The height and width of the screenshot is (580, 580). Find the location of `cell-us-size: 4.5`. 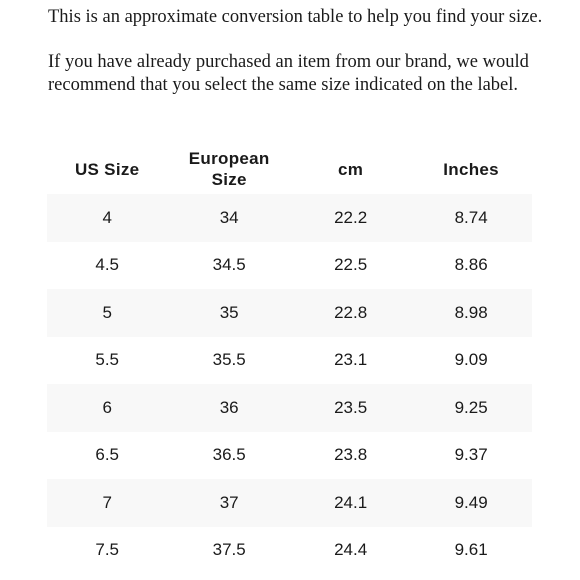

cell-us-size: 4.5 is located at coordinates (107, 265).